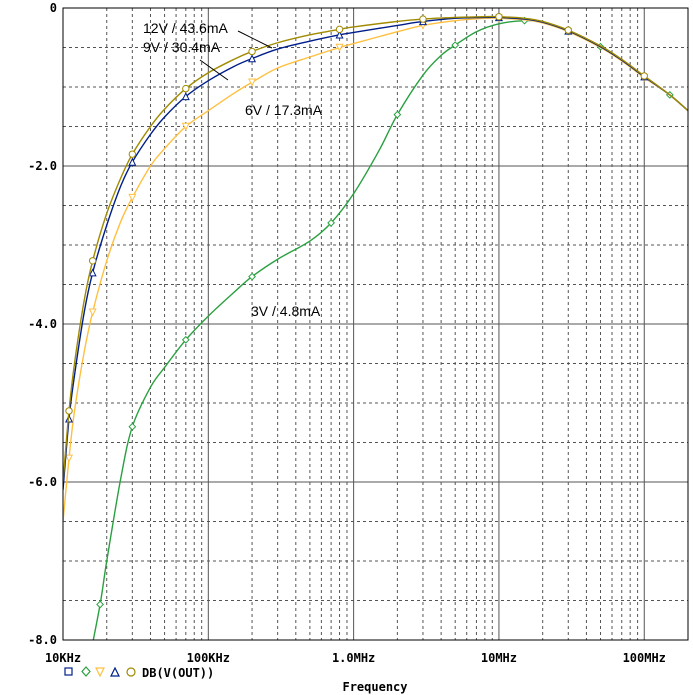 This screenshot has width=693, height=695. What do you see at coordinates (86, 671) in the screenshot?
I see `legend-diamond-icon` at bounding box center [86, 671].